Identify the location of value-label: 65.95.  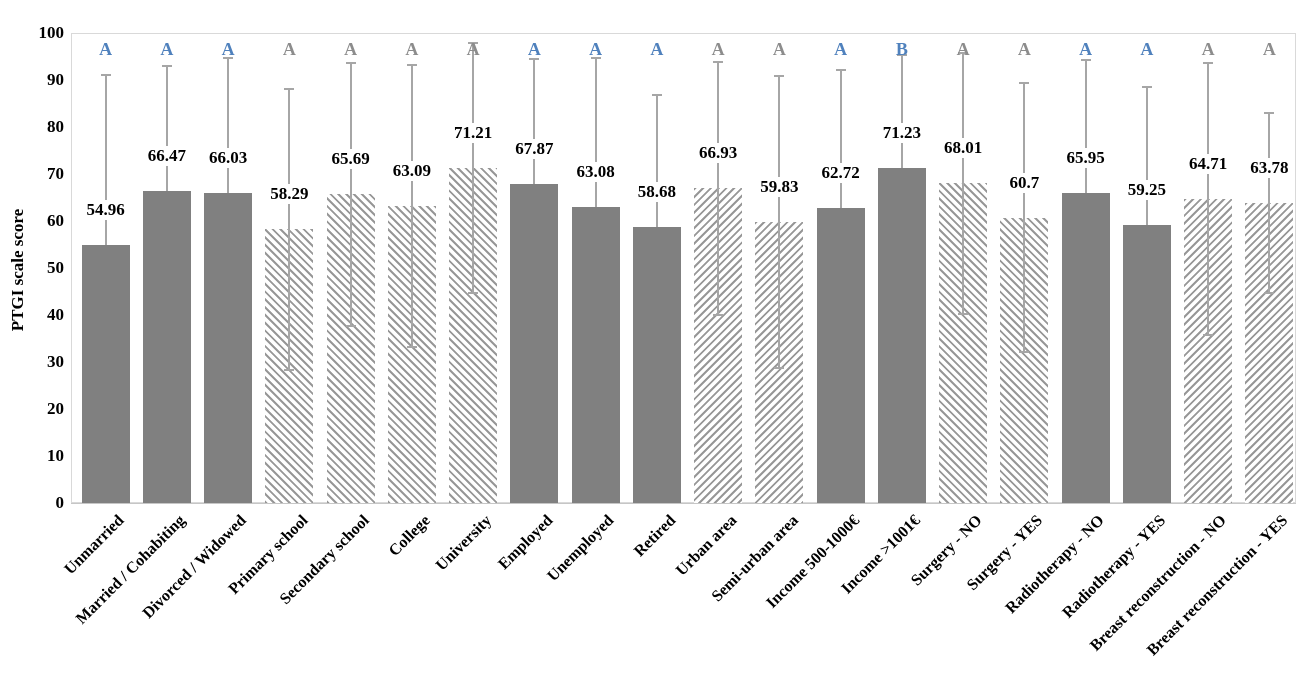
(1085, 158).